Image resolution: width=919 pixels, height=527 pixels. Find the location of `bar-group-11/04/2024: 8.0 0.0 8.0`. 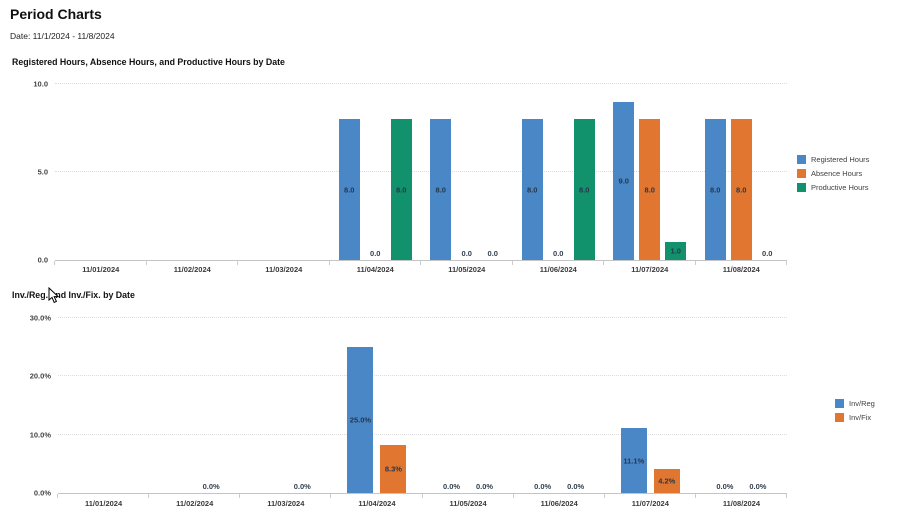

bar-group-11/04/2024: 8.0 0.0 8.0 is located at coordinates (376, 172).